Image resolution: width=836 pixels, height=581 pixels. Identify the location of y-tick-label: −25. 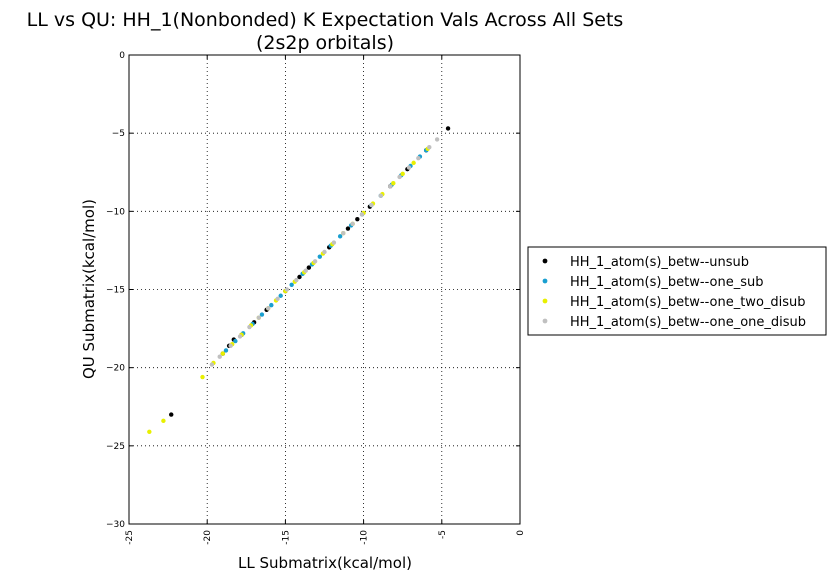
(115, 447).